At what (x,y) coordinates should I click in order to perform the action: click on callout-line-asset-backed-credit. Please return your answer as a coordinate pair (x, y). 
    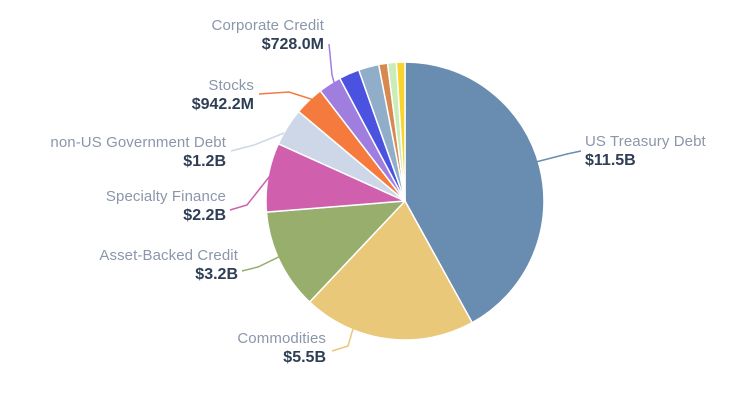
    Looking at the image, I should click on (267, 260).